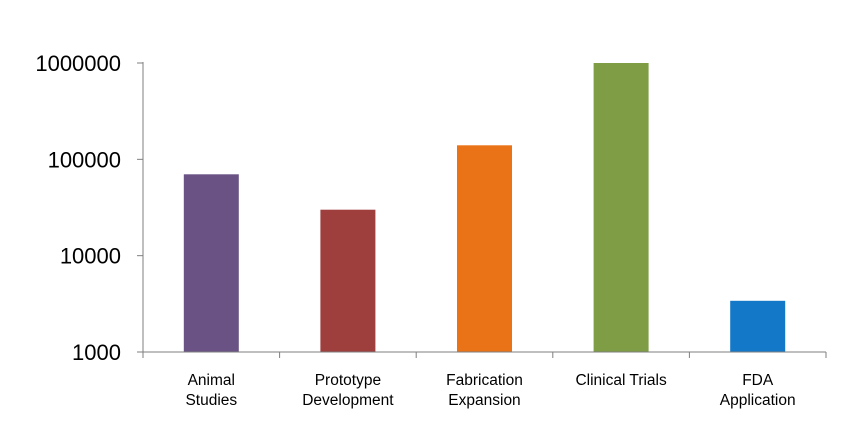 The height and width of the screenshot is (439, 851). What do you see at coordinates (621, 380) in the screenshot?
I see `x-tick-label-3: Clinical Trials` at bounding box center [621, 380].